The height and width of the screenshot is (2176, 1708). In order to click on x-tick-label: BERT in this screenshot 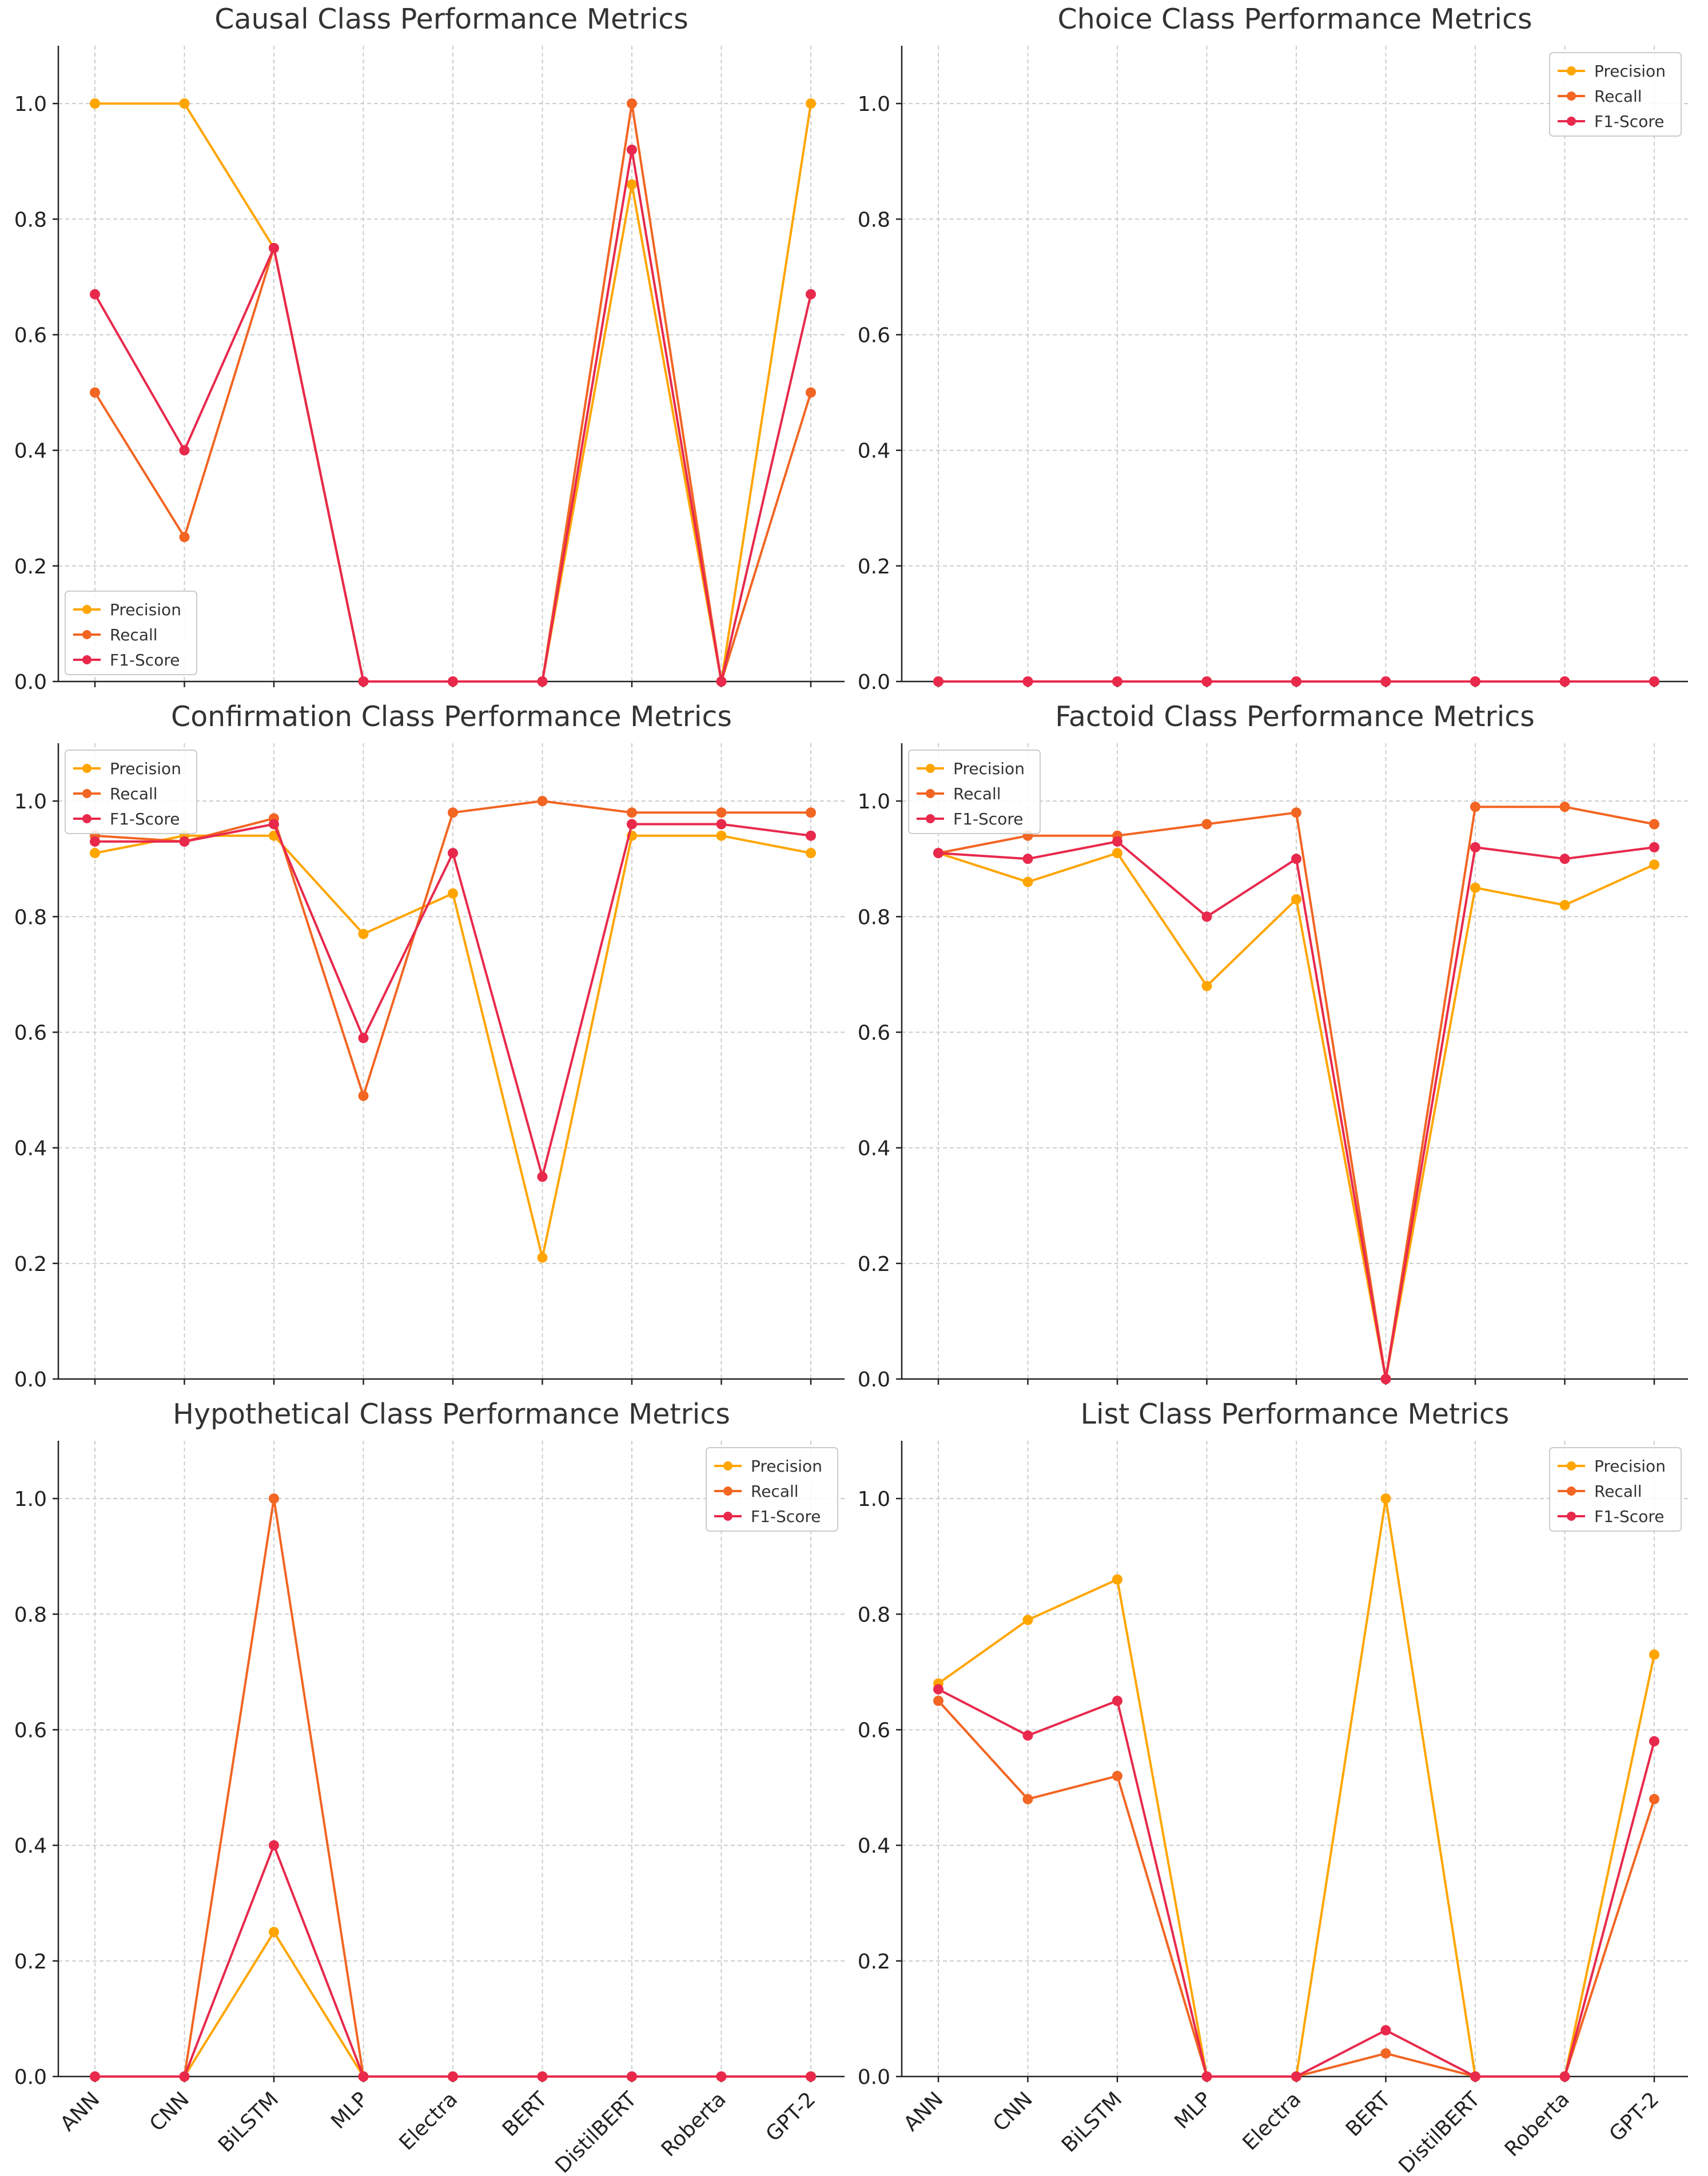, I will do `click(1368, 2114)`.